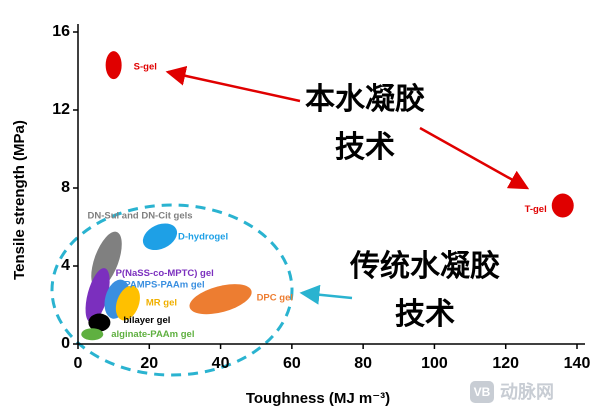 This screenshot has width=600, height=411. Describe the element at coordinates (292, 363) in the screenshot. I see `x-tick-label: 60` at that location.